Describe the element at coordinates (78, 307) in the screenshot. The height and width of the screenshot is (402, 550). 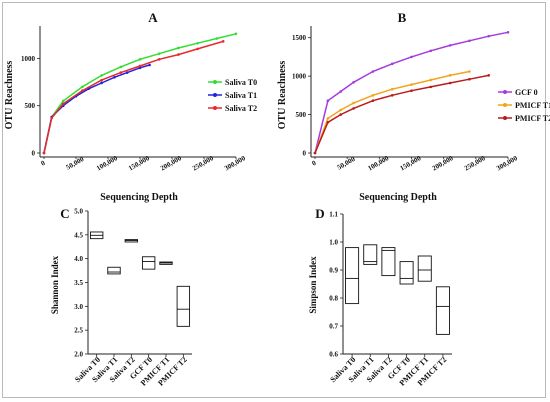
I see `panel-c-y-tick-label: 3.0` at that location.